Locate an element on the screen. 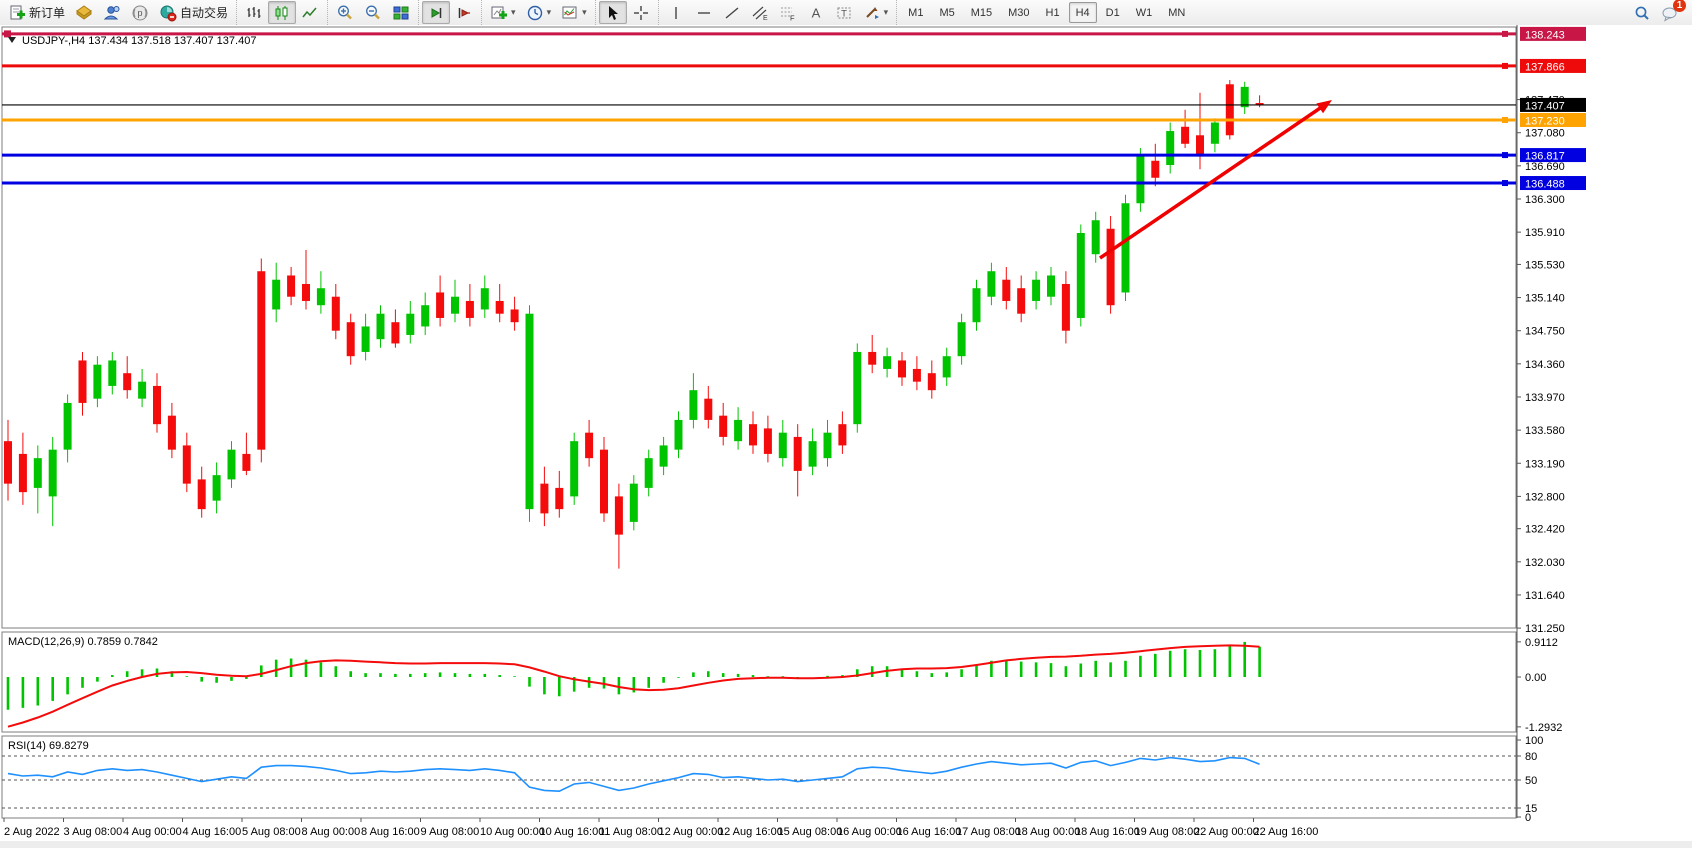 The image size is (1692, 848). templates-button: ▾ is located at coordinates (574, 12).